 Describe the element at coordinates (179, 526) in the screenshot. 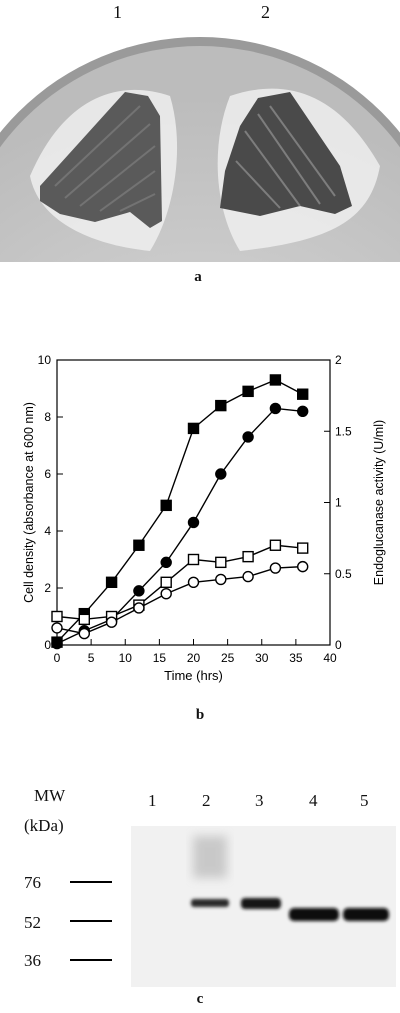

I see `series-2-line` at that location.